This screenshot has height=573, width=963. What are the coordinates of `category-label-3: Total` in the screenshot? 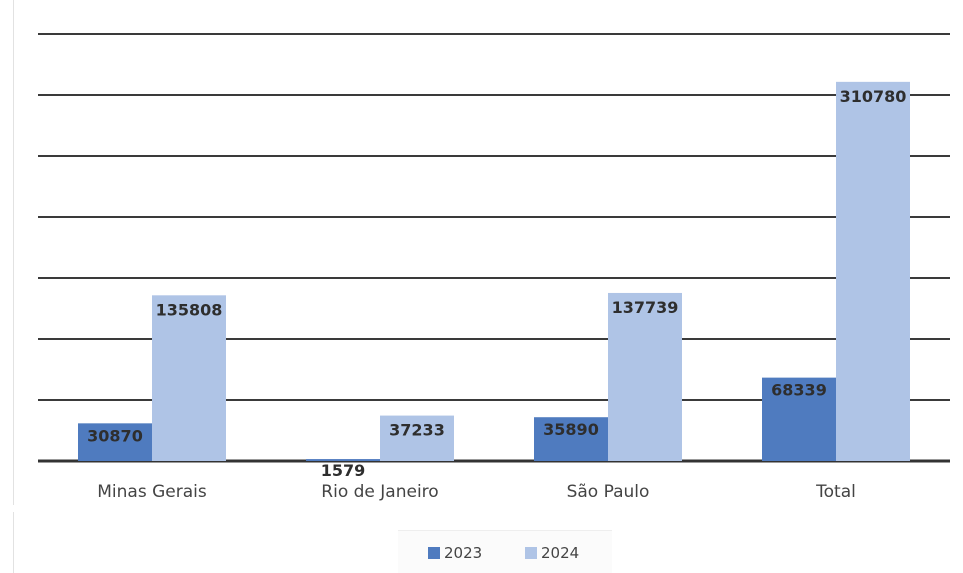 It's located at (835, 492).